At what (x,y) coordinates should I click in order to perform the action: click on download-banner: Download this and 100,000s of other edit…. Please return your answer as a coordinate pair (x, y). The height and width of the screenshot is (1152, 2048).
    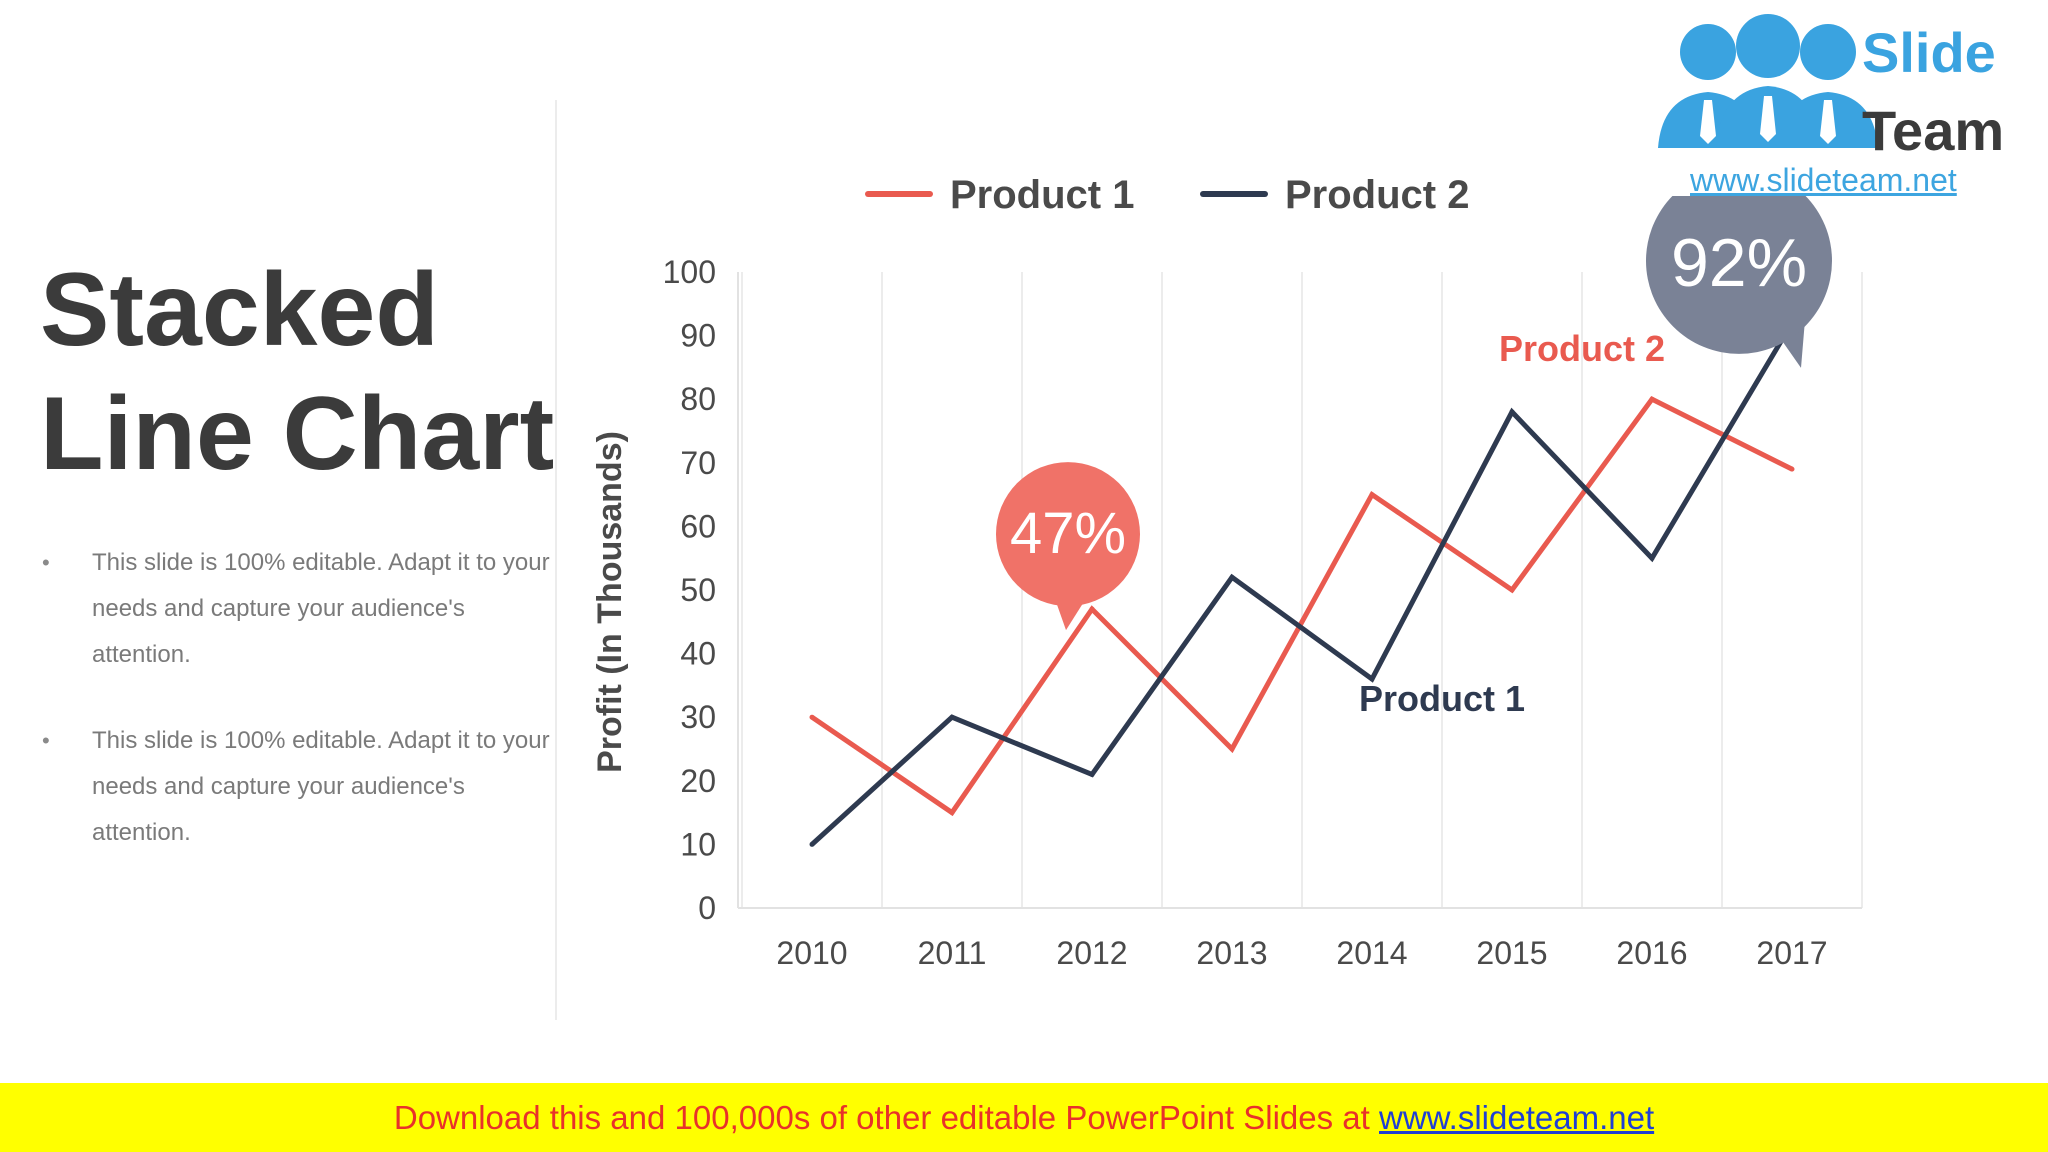
    Looking at the image, I should click on (1024, 1117).